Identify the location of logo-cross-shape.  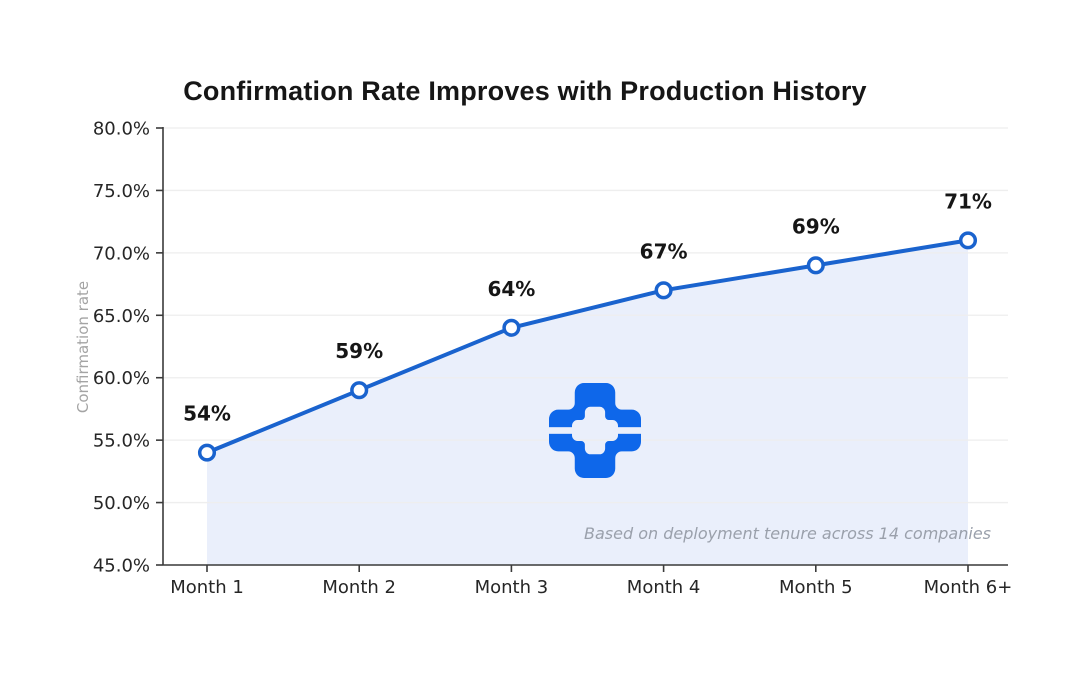
(595, 430).